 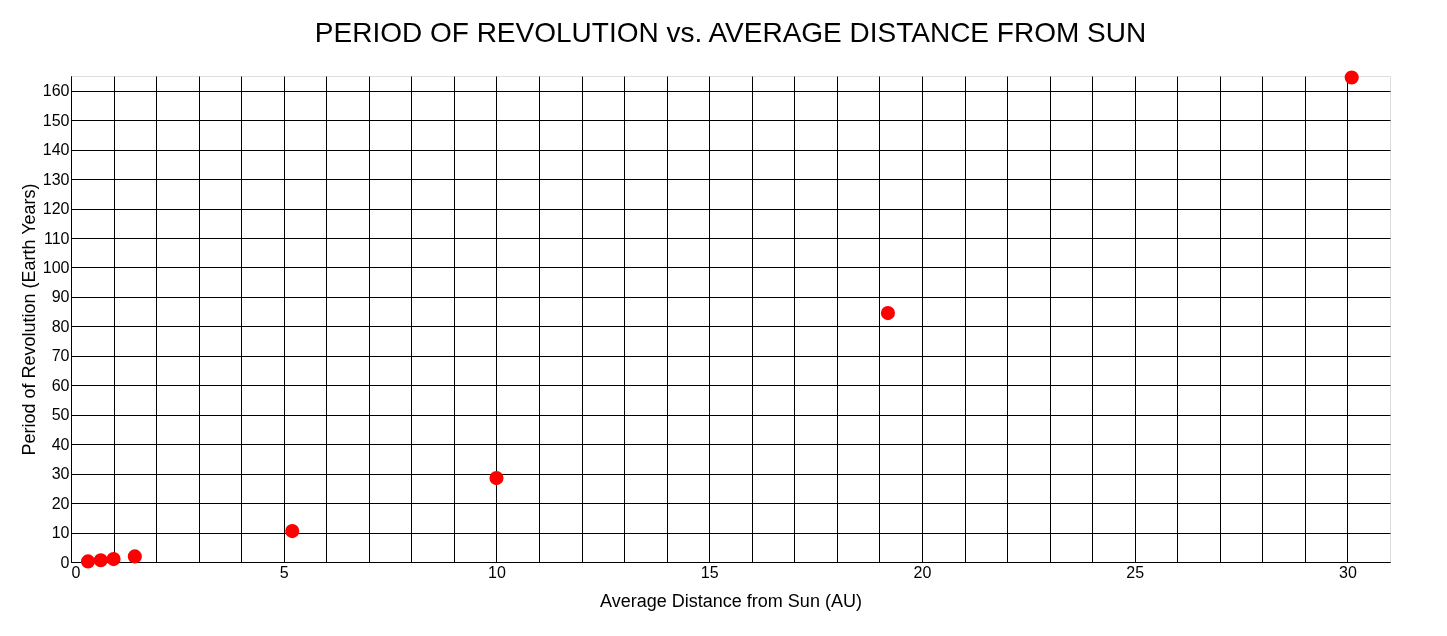 What do you see at coordinates (60, 415) in the screenshot?
I see `y-tick-label: 50` at bounding box center [60, 415].